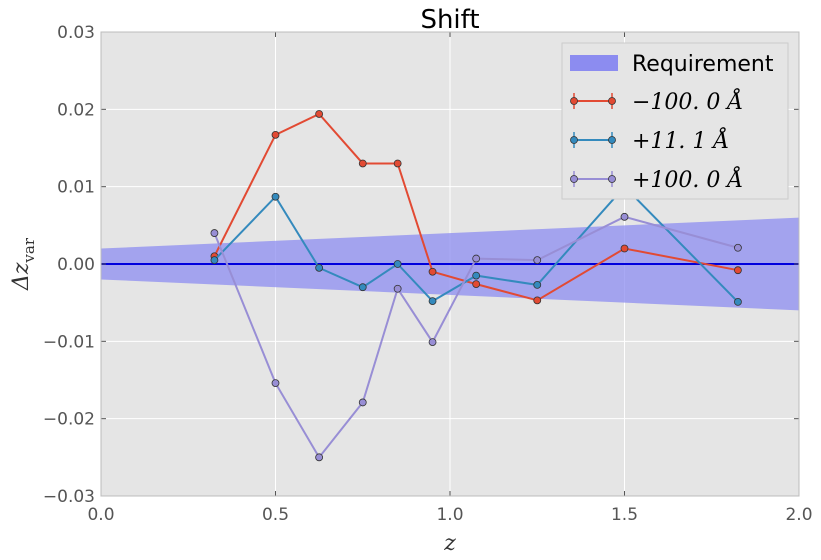 This screenshot has height=560, width=821. I want to click on y-axis-label: Δzvar, so click(23, 264).